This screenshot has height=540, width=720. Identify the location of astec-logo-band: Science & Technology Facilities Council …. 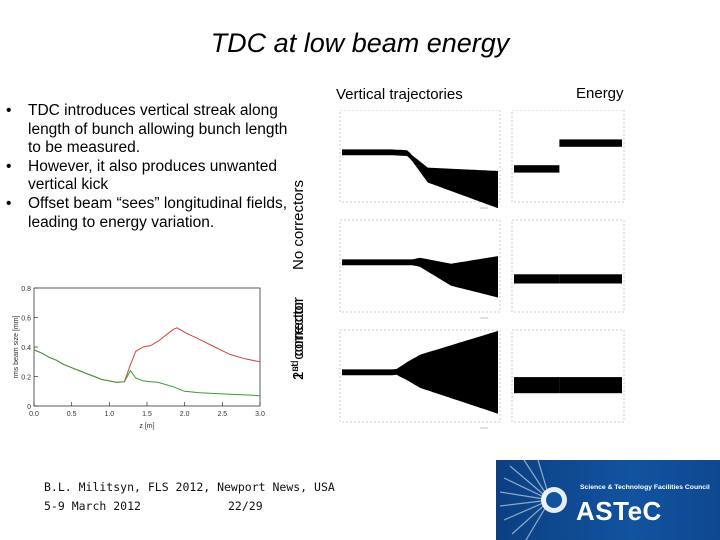
(608, 500).